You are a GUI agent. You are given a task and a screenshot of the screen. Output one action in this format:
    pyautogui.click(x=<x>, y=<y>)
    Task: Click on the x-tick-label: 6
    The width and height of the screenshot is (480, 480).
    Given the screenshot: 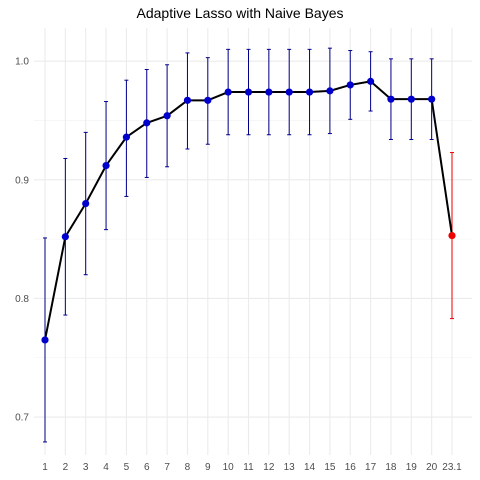 What is the action you would take?
    pyautogui.click(x=147, y=467)
    